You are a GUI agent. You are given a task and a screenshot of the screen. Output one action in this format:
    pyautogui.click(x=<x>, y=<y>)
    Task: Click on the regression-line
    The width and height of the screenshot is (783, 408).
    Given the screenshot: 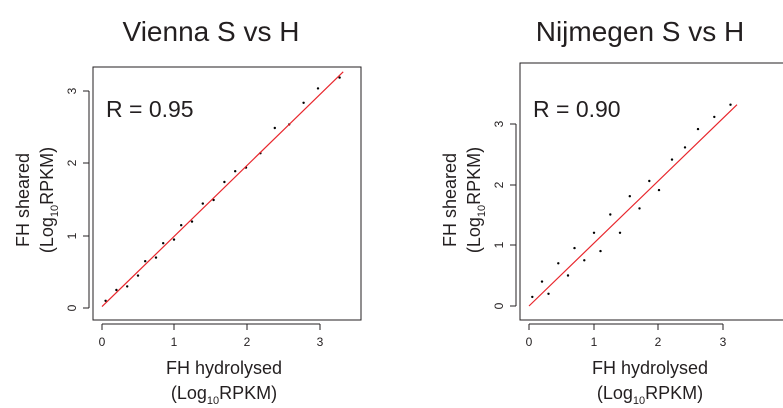 What is the action you would take?
    pyautogui.click(x=633, y=205)
    